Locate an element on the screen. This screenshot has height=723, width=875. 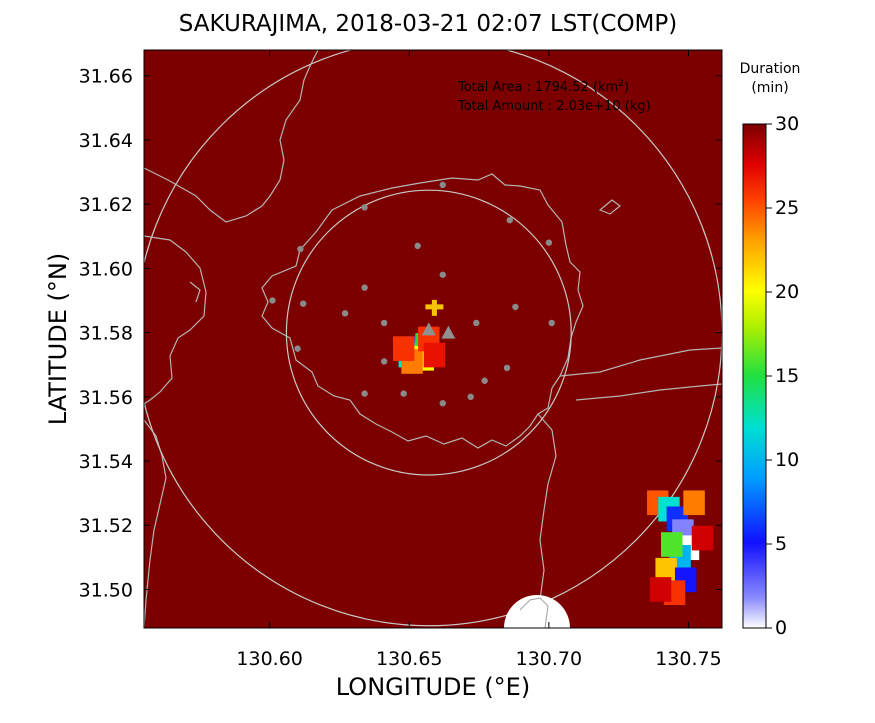
y-tick-label: 31.62 is located at coordinates (106, 205).